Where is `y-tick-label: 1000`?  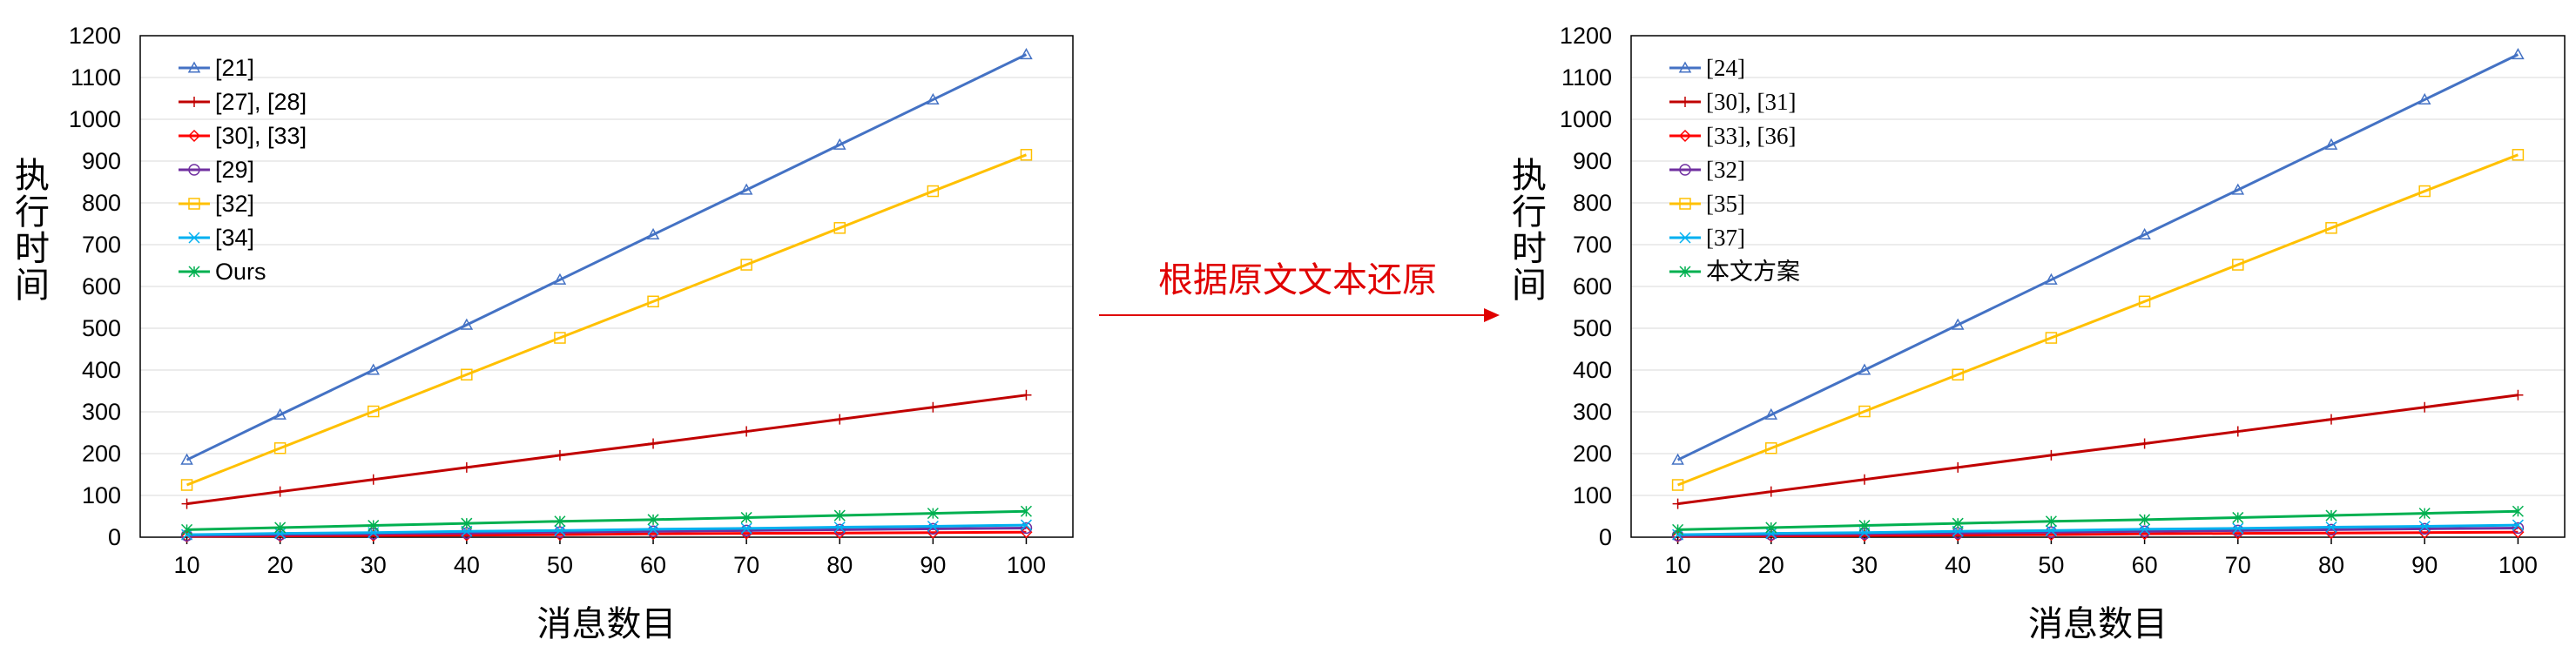 y-tick-label: 1000 is located at coordinates (1586, 119).